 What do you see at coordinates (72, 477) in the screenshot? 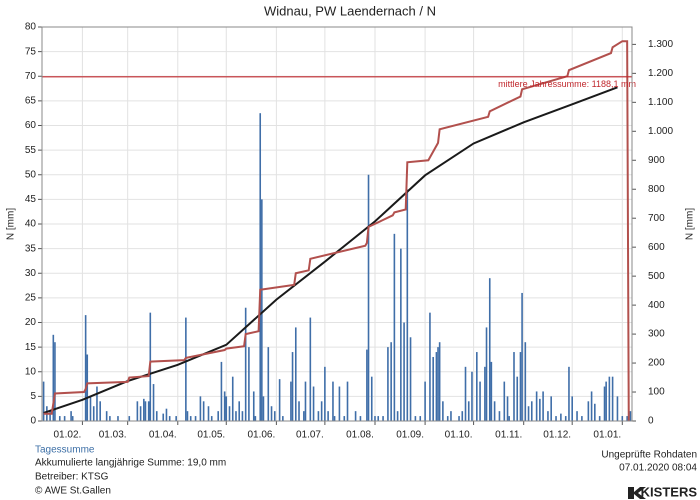
I see `footer-text: Betreiber: KTSG` at bounding box center [72, 477].